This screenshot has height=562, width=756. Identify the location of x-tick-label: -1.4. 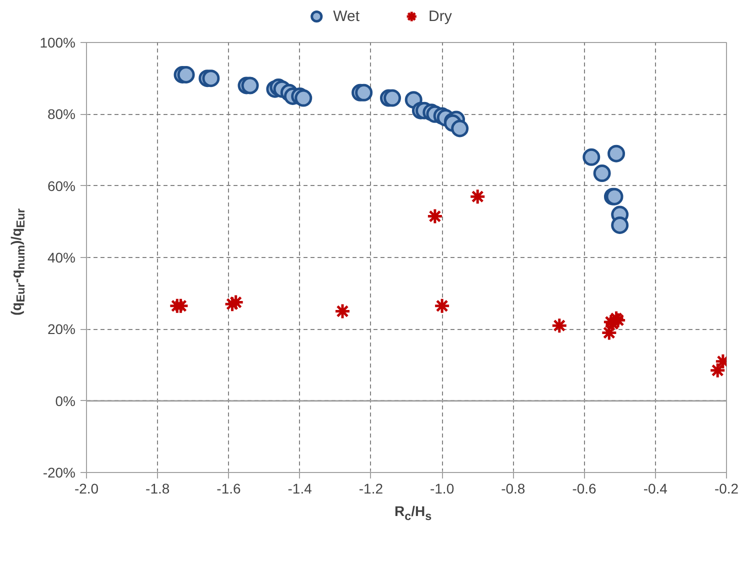
(300, 488).